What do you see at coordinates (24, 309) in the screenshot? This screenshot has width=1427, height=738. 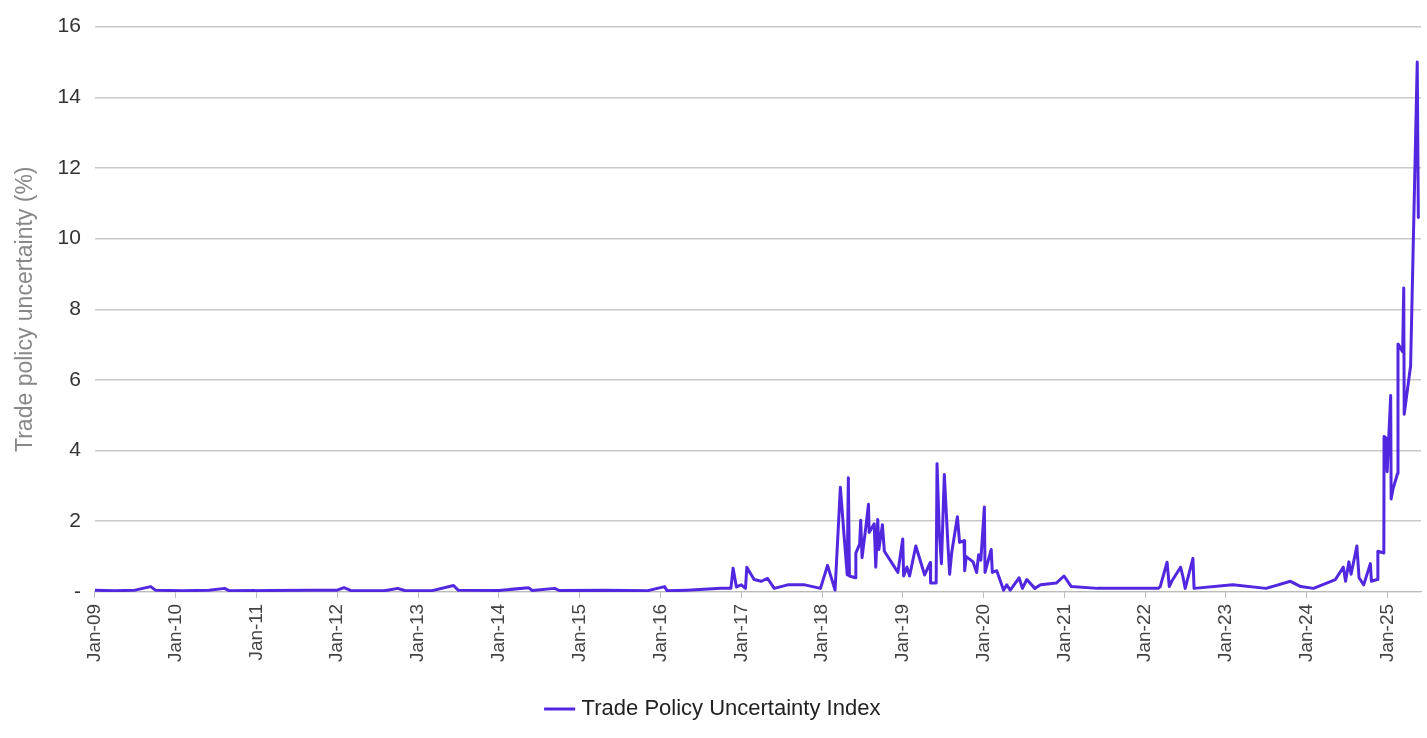 I see `y-axis-title: Trade policy uncertainty (%)` at bounding box center [24, 309].